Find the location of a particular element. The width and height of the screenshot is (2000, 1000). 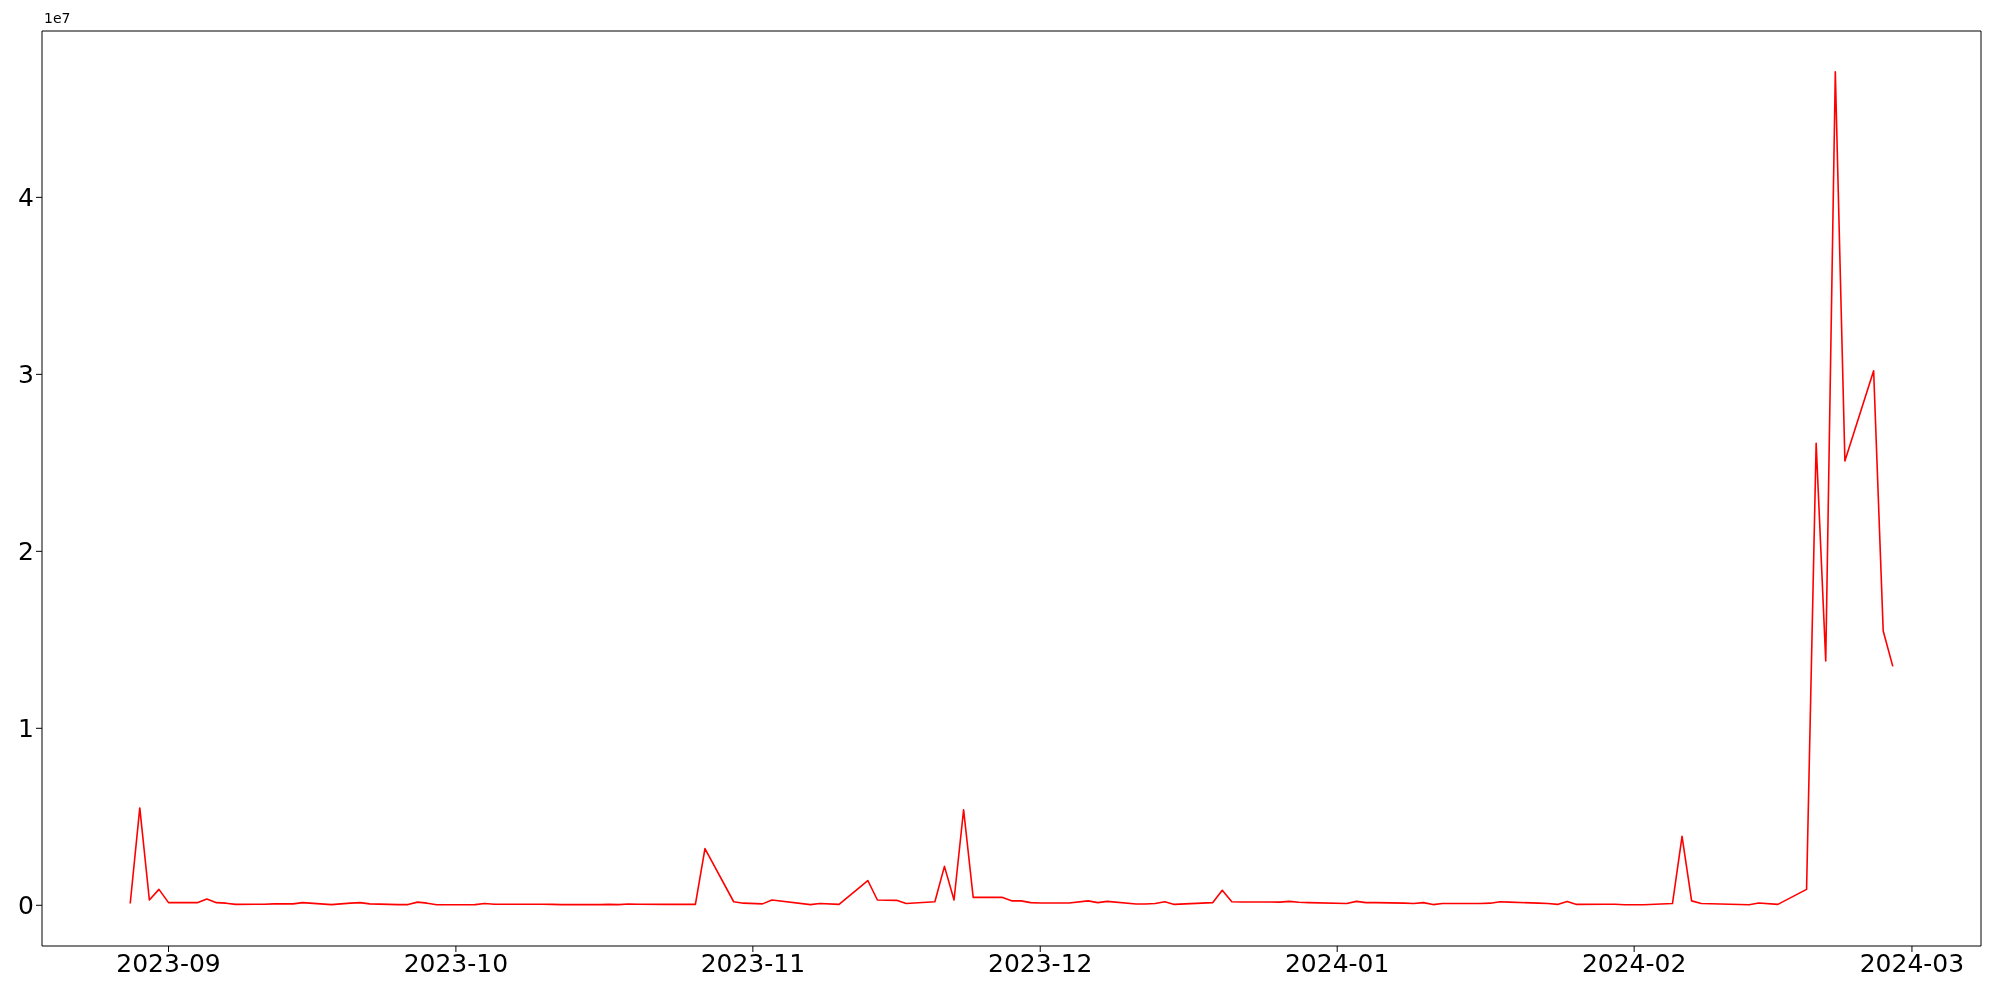

x-tick-label: 2024-02 is located at coordinates (1634, 963).